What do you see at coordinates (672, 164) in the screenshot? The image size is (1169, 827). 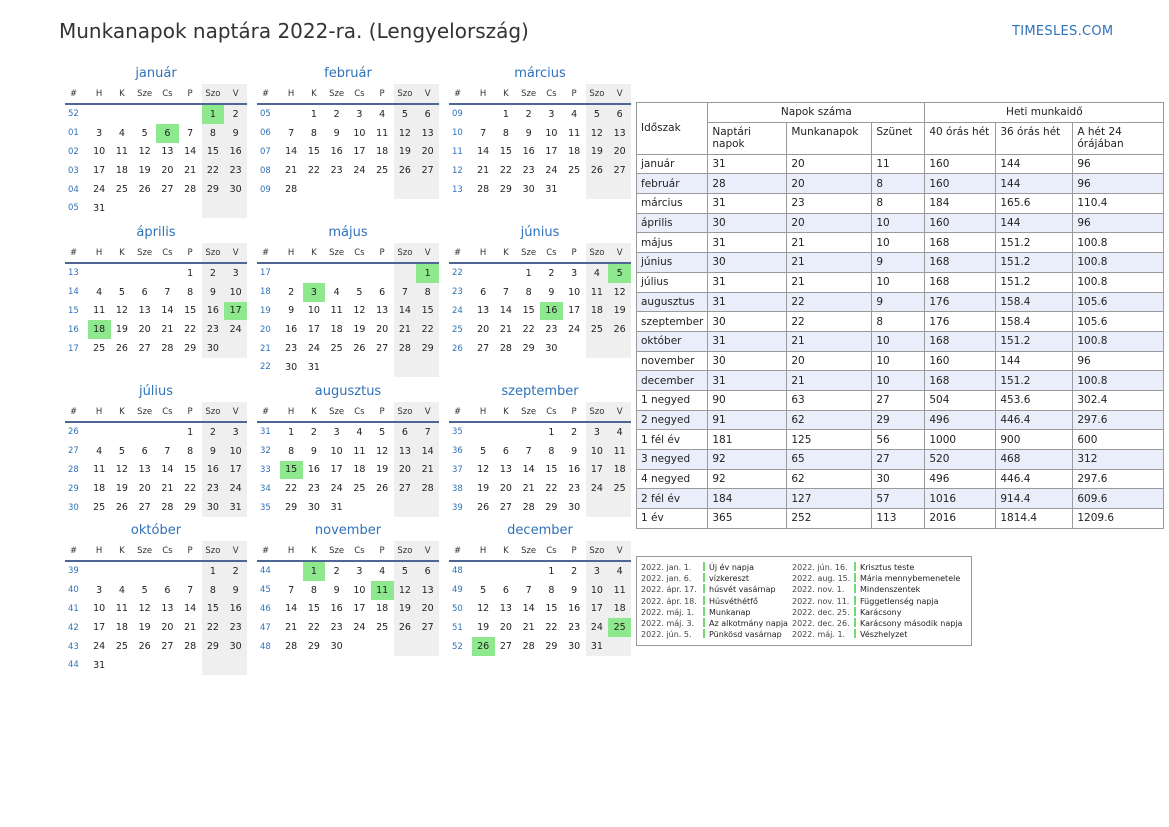 I see `period-label: január` at bounding box center [672, 164].